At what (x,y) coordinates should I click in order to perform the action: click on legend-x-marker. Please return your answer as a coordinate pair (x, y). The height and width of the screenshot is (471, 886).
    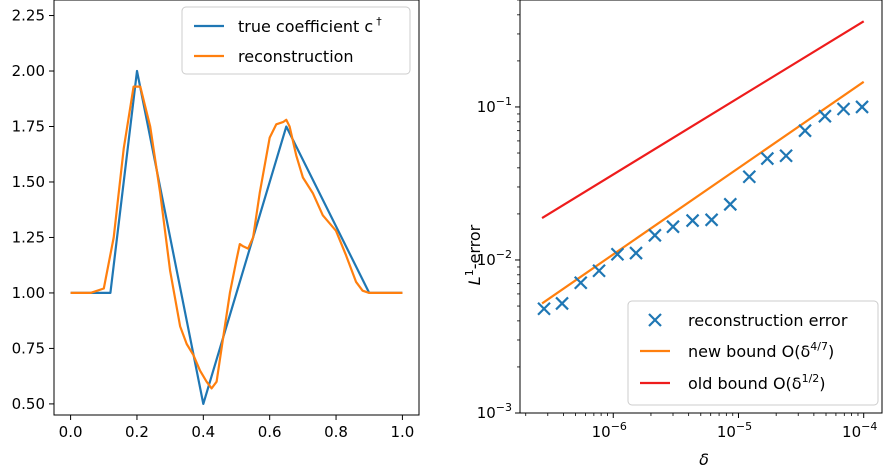
    Looking at the image, I should click on (655, 320).